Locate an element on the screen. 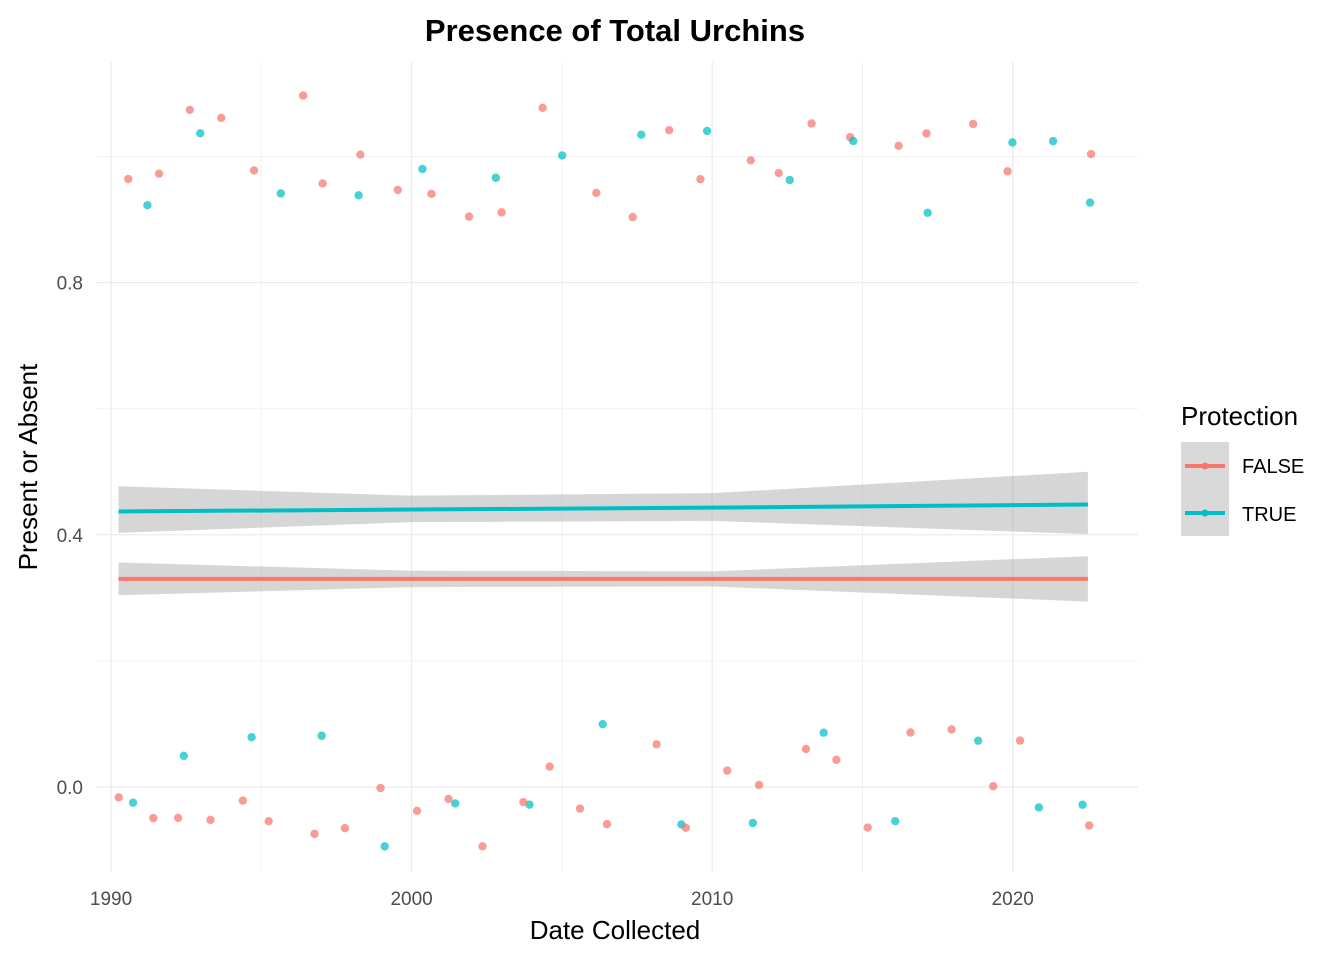 The width and height of the screenshot is (1344, 960). trend-lines is located at coordinates (603, 541).